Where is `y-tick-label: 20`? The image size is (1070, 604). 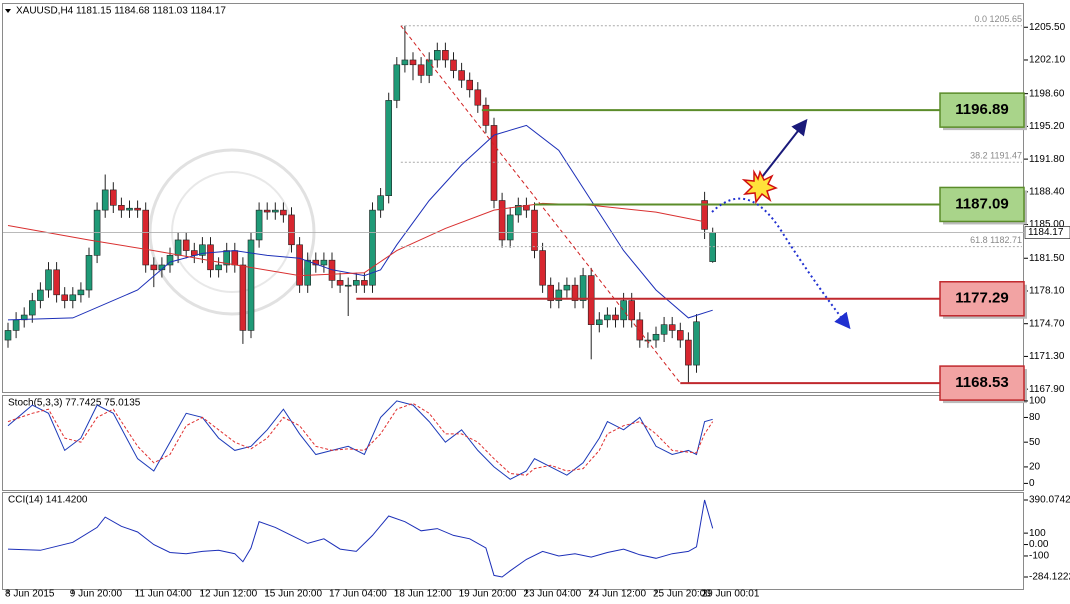 y-tick-label: 20 is located at coordinates (1035, 467).